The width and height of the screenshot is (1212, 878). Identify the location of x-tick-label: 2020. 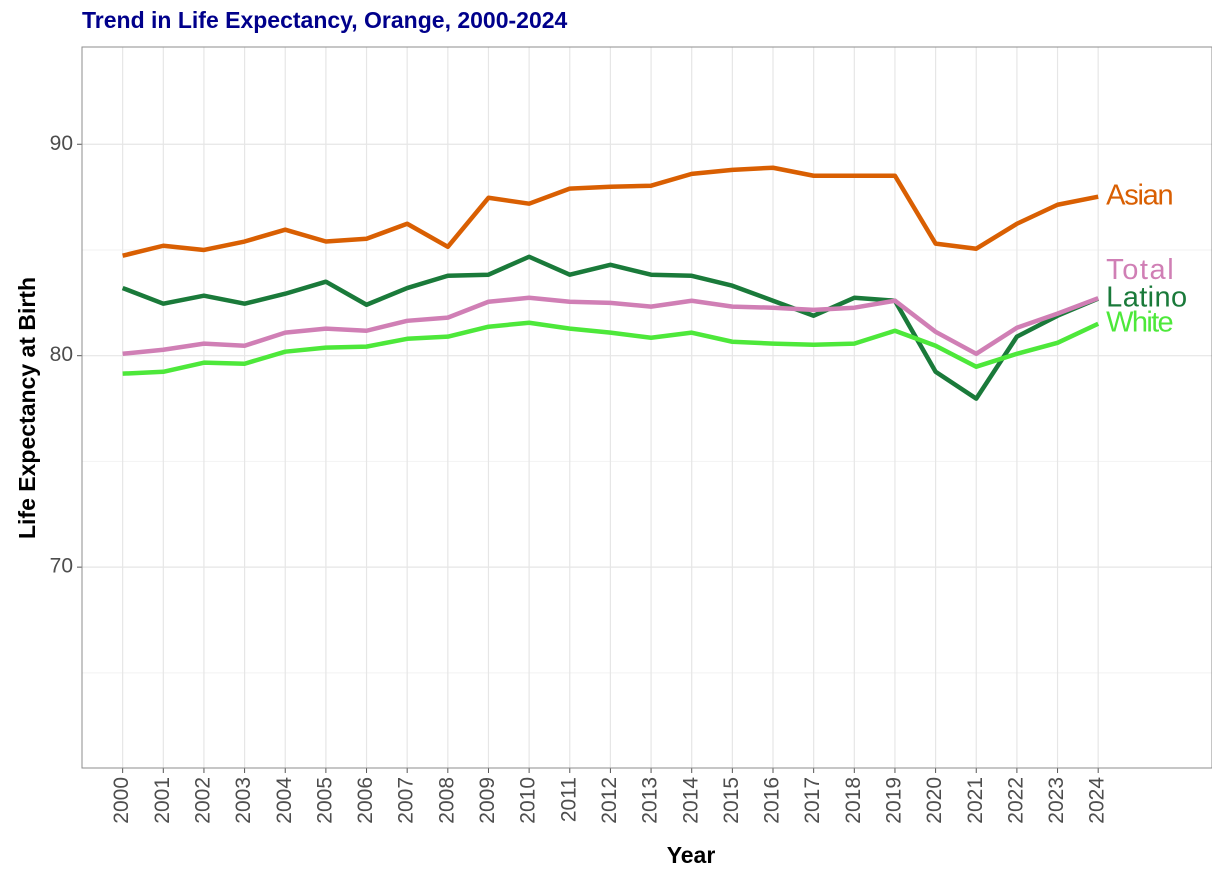
(934, 800).